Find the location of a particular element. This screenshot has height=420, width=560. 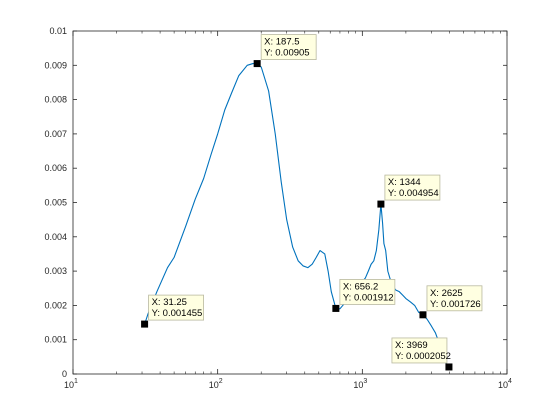

y-tick-label: 0.009 is located at coordinates (55, 65).